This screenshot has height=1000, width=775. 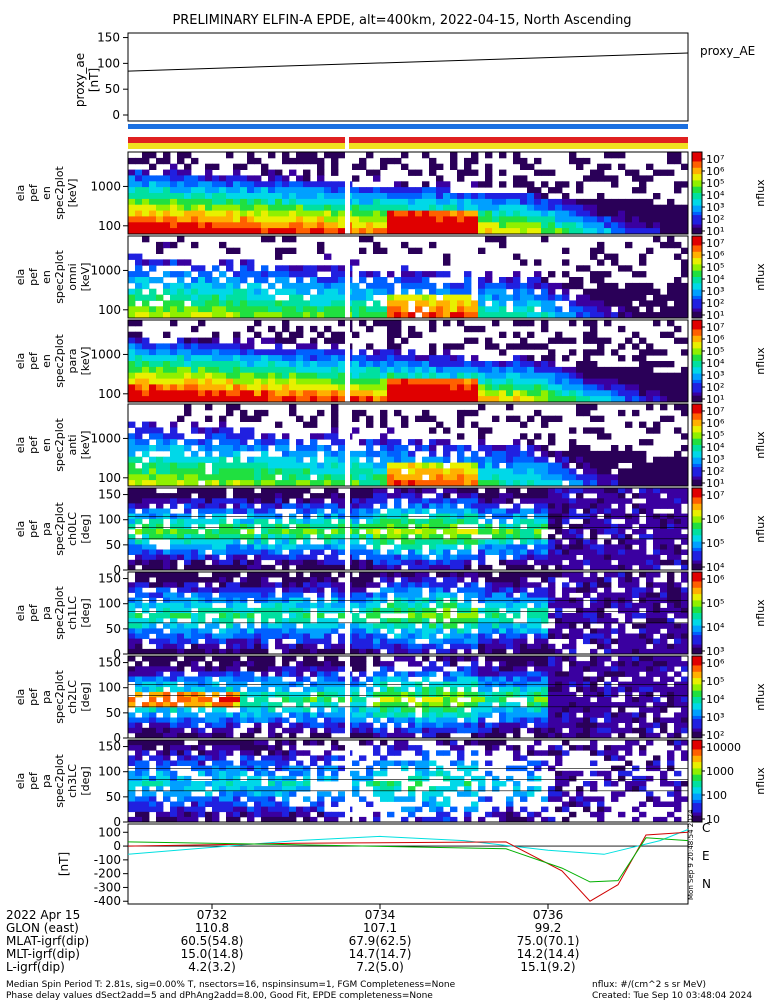 I want to click on spec-ylabel: [keV], so click(x=85, y=277).